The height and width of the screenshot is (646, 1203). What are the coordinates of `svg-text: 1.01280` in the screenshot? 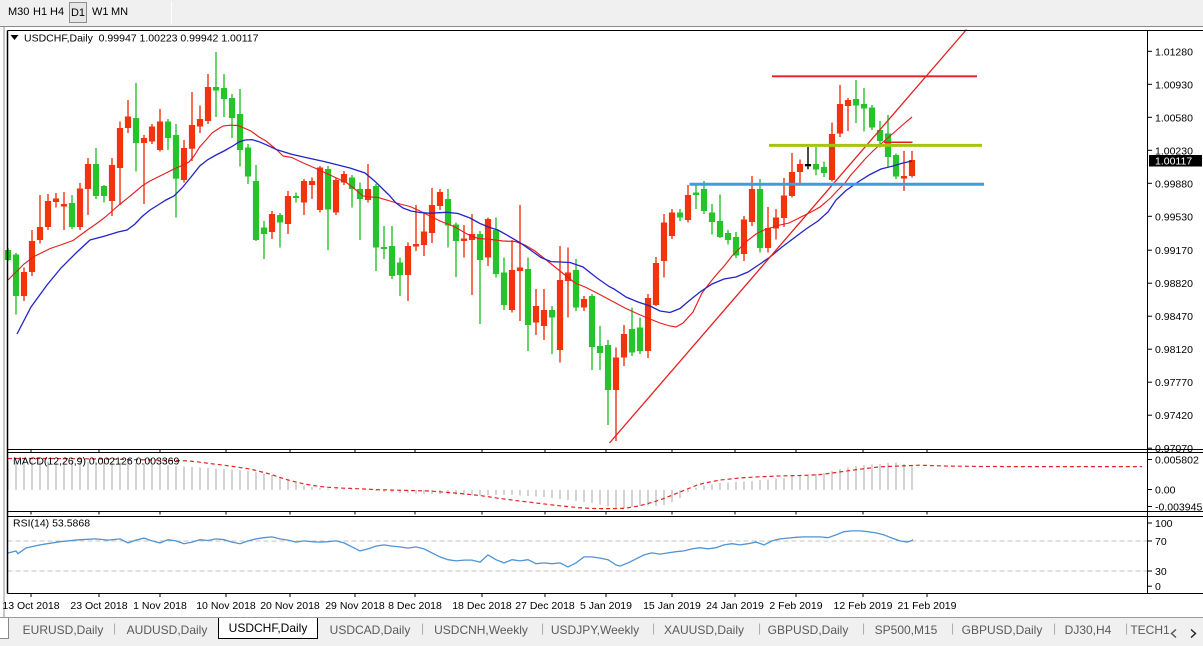 It's located at (1174, 52).